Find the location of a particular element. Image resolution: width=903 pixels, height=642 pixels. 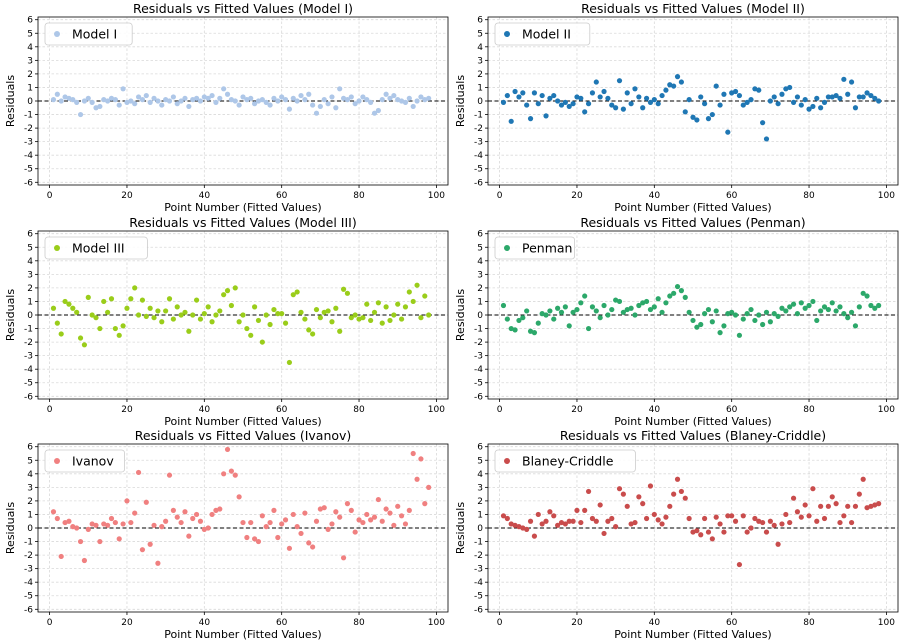

y-tick-label: 3 is located at coordinates (30, 61).